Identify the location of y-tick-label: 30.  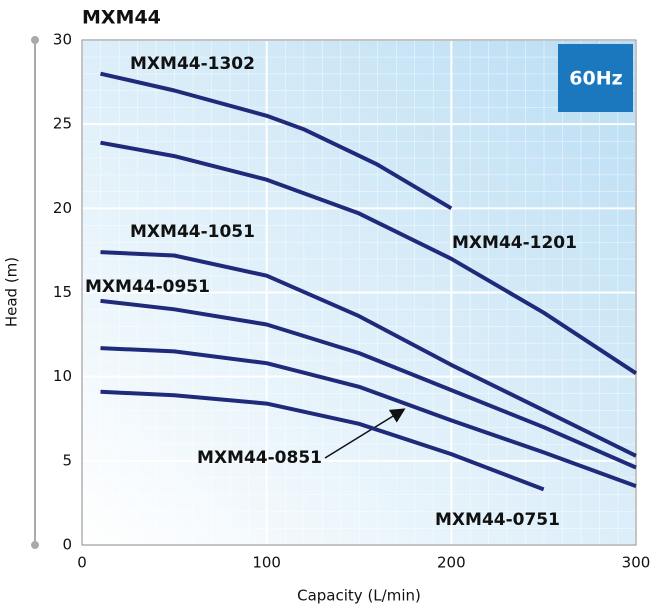
(62, 40).